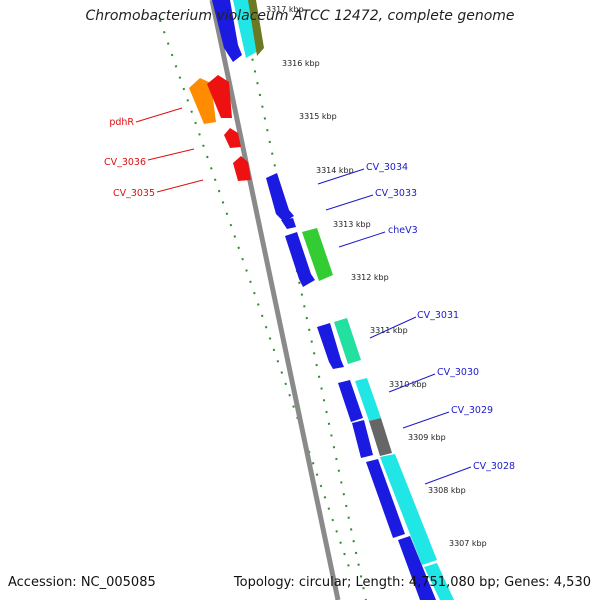  Describe the element at coordinates (121, 122) in the screenshot. I see `gene-label-pdhR: pdhR` at that location.